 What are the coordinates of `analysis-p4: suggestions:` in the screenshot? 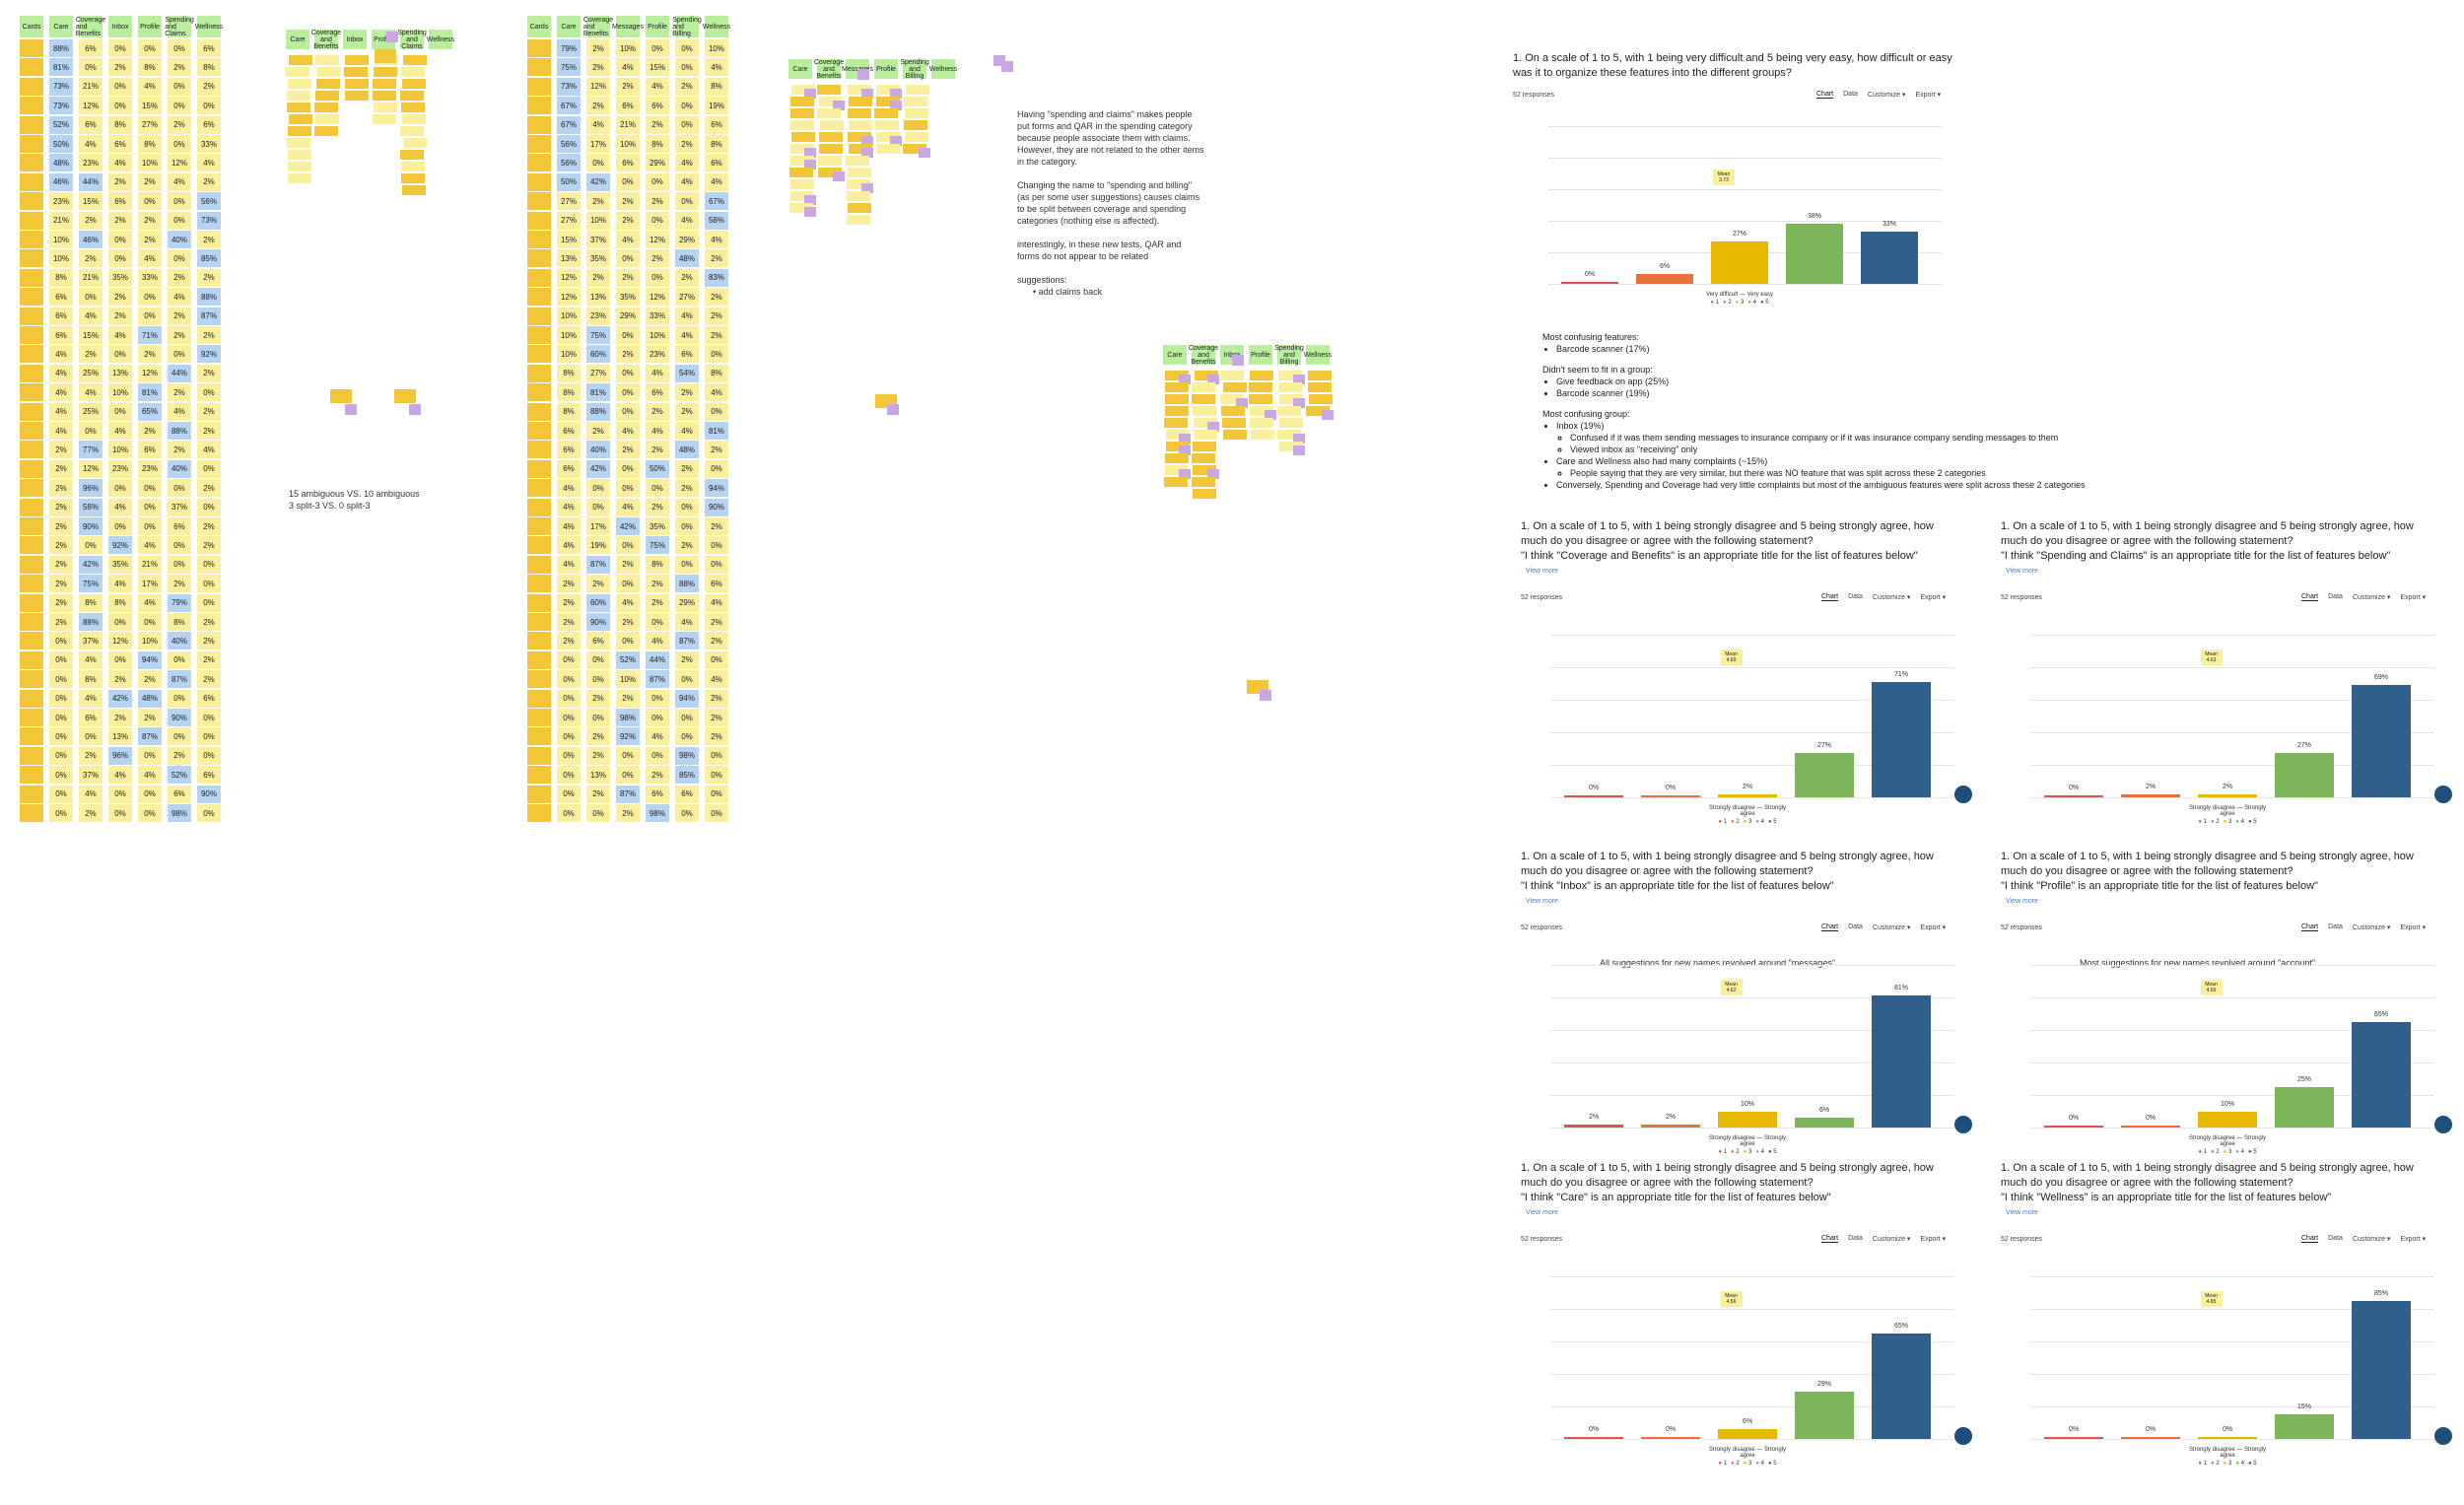 It's located at (1042, 280).